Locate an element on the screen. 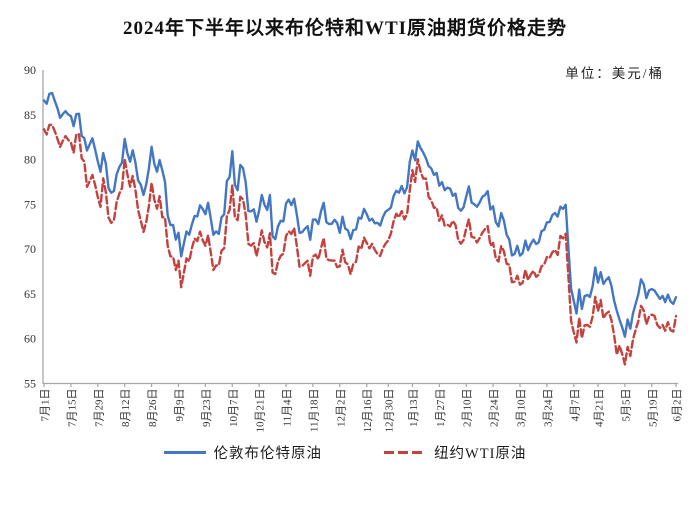 Image resolution: width=690 pixels, height=508 pixels. x-axis-tick-label: 5月19日 is located at coordinates (653, 408).